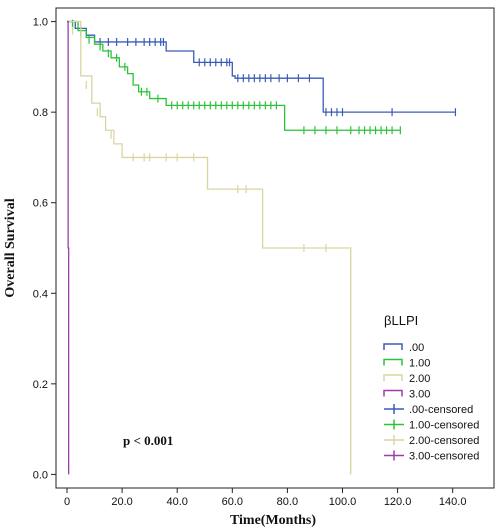  What do you see at coordinates (419, 379) in the screenshot?
I see `legend-label: 2.00` at bounding box center [419, 379].